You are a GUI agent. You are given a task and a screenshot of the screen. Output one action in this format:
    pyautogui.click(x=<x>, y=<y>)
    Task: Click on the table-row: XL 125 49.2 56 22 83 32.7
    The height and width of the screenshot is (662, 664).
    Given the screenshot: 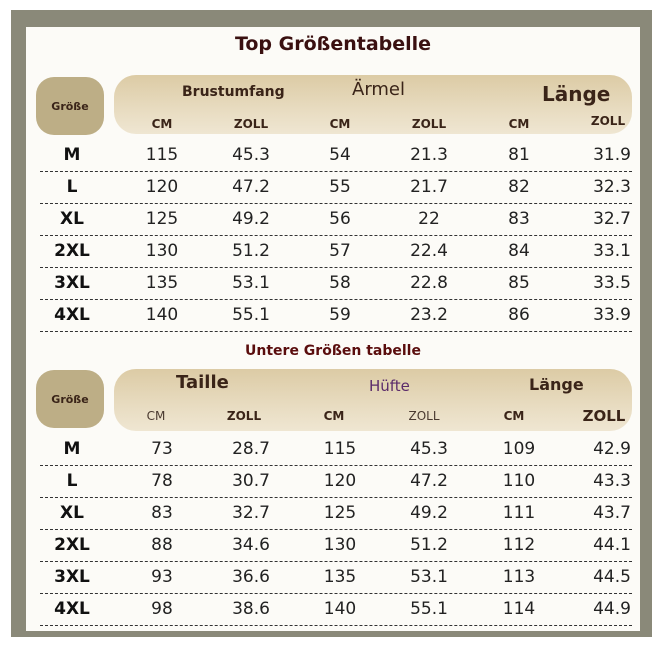 What is the action you would take?
    pyautogui.click(x=336, y=219)
    